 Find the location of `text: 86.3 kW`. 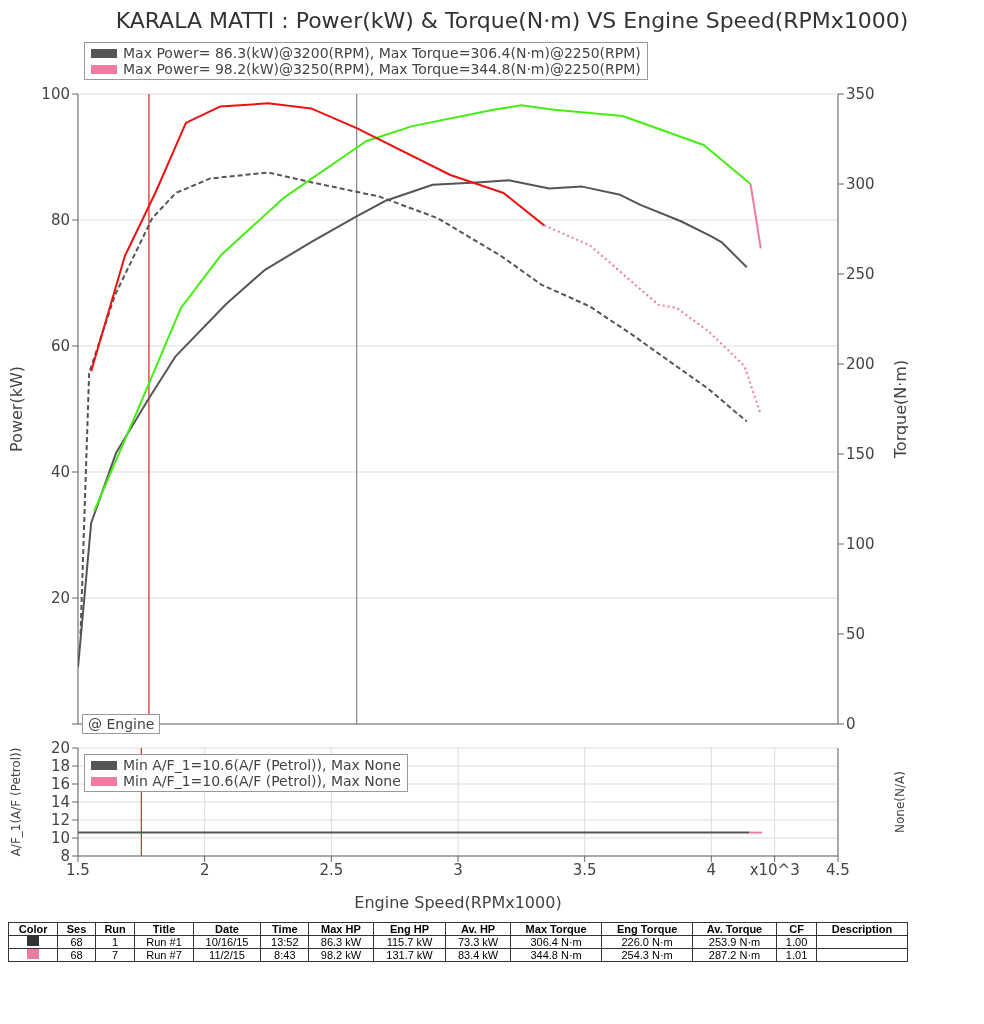

text: 86.3 kW is located at coordinates (341, 942).